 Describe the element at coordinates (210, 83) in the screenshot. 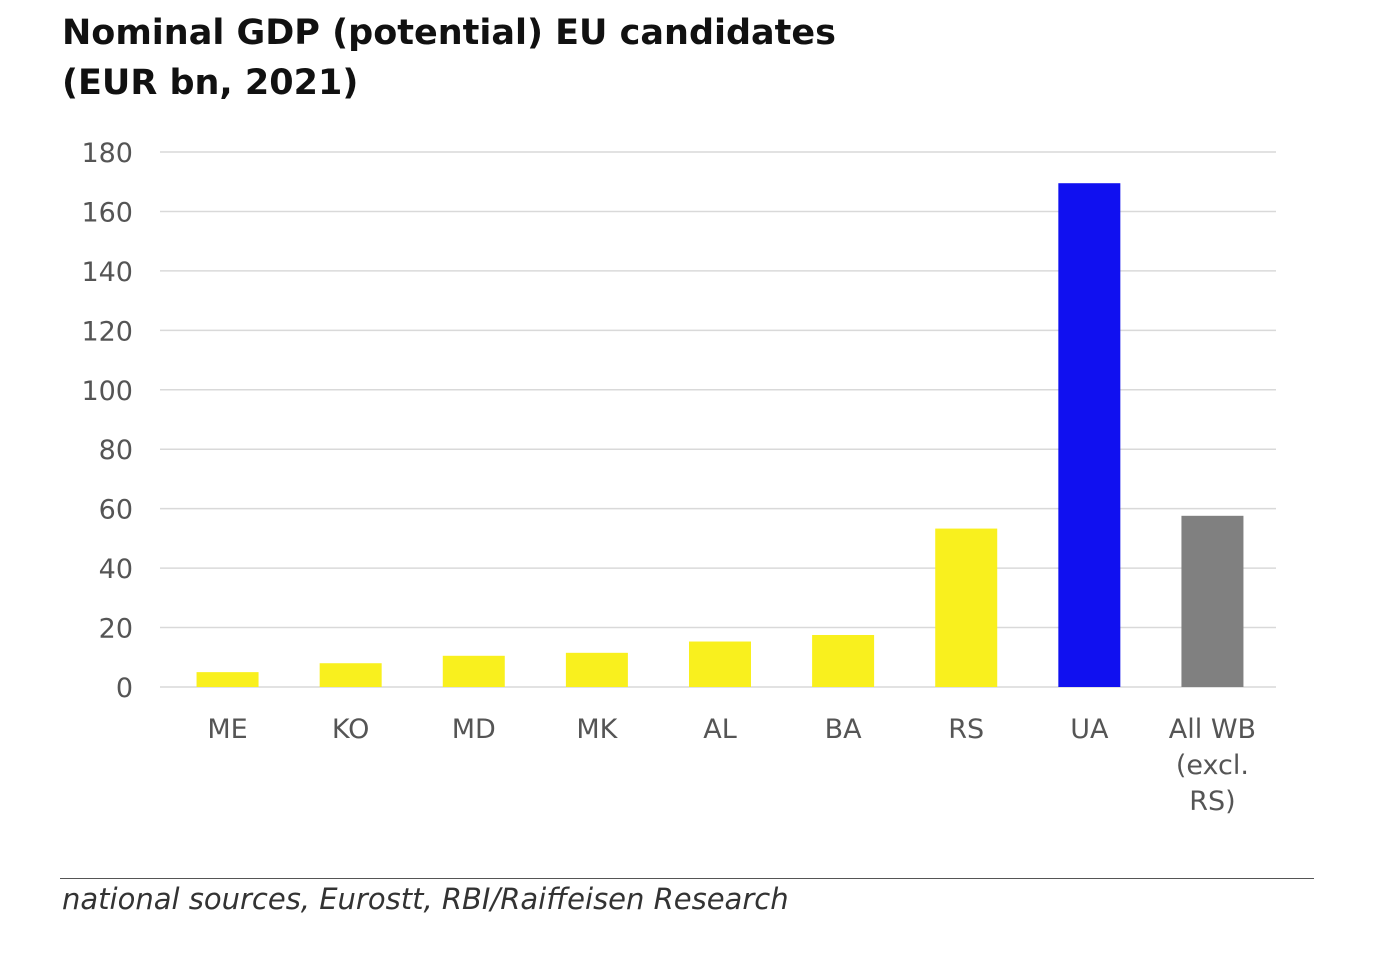

I see `chart-title-line-2: (EUR bn, 2021)` at that location.